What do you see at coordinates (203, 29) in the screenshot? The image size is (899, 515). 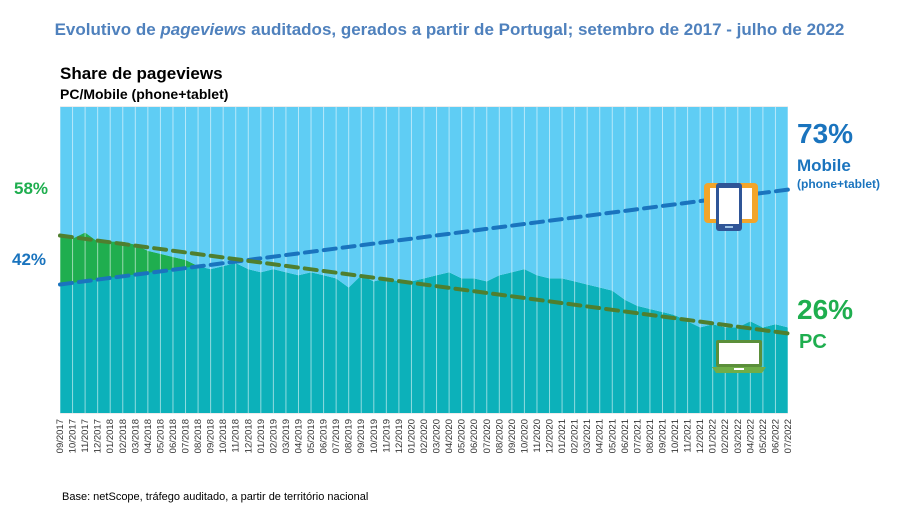 I see `title-italic: pageviews` at bounding box center [203, 29].